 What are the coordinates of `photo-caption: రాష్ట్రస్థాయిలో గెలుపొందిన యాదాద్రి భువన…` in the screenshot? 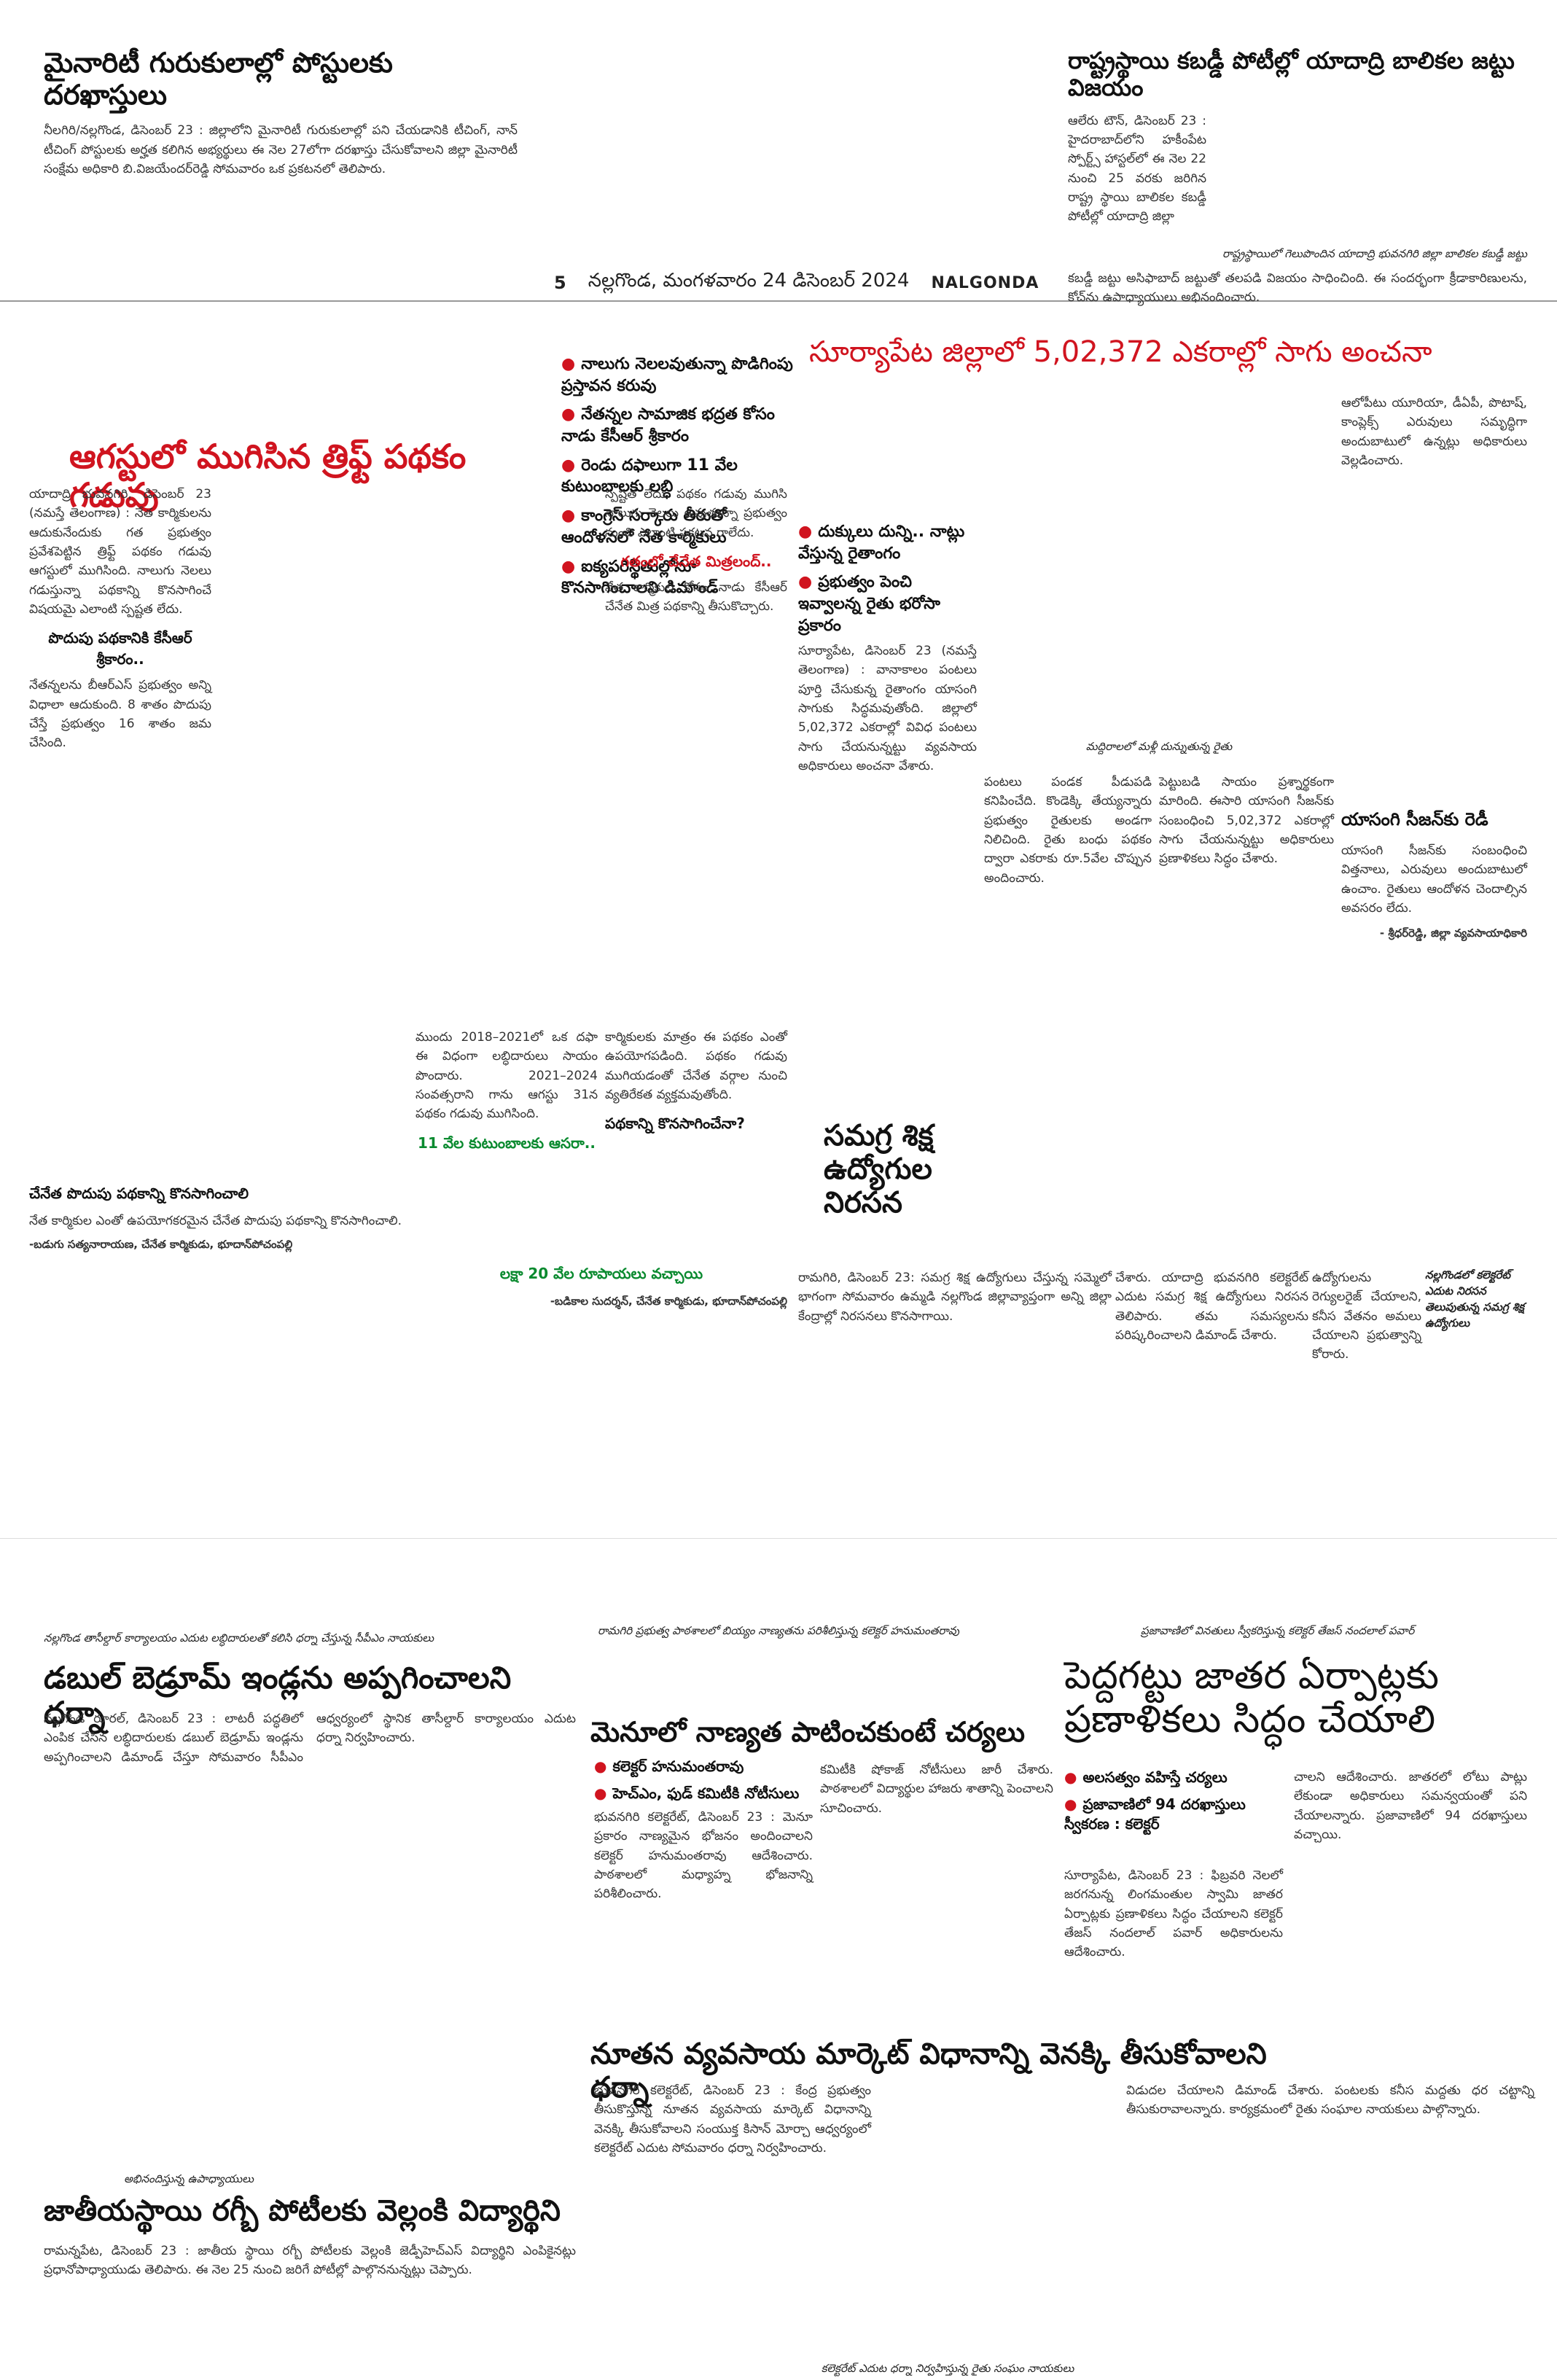 It's located at (1374, 253).